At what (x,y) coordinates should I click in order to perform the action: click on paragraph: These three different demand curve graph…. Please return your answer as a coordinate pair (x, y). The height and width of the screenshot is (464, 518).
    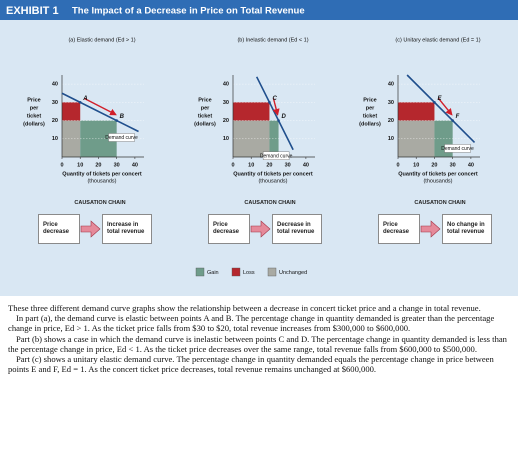
    Looking at the image, I should click on (244, 308).